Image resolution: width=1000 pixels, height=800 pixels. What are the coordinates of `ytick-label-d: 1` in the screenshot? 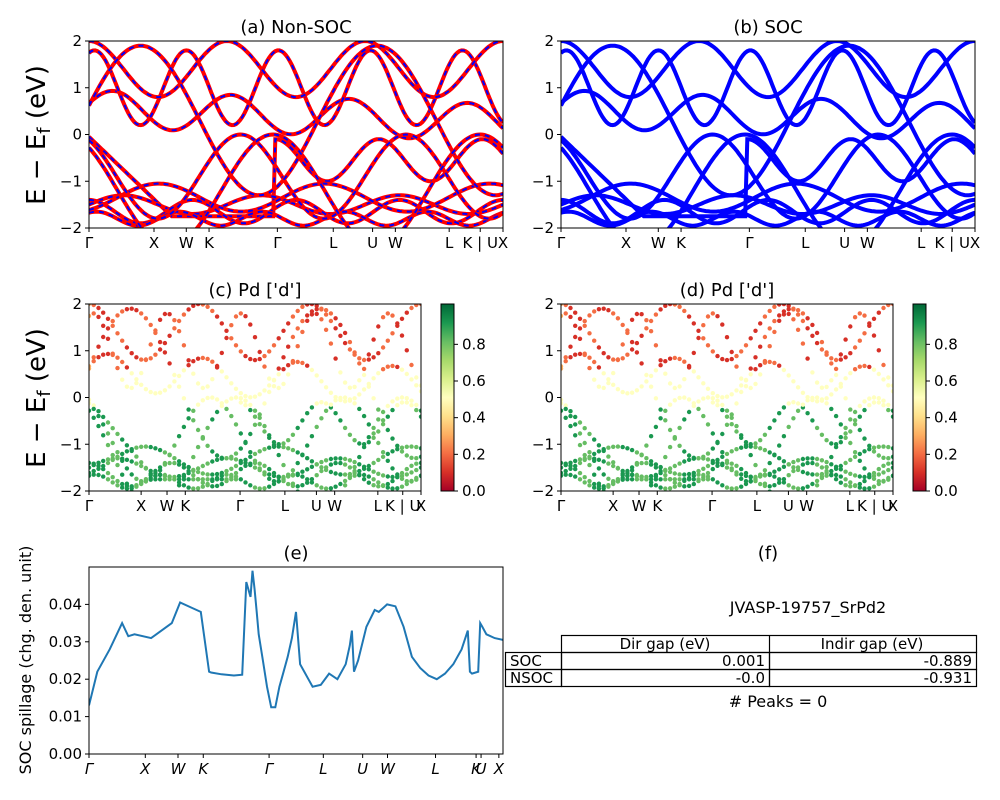 It's located at (549, 351).